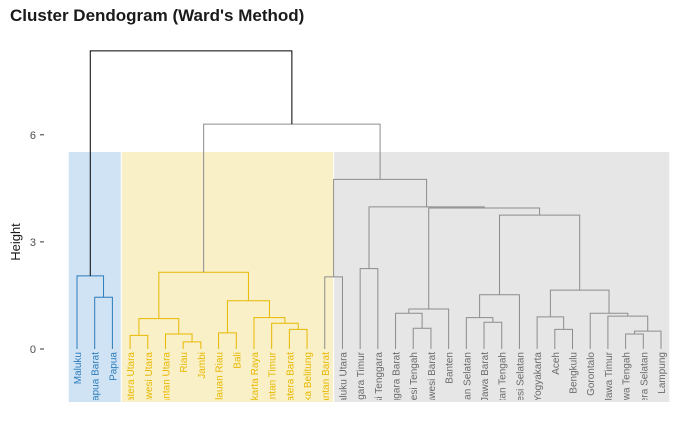  Describe the element at coordinates (538, 383) in the screenshot. I see `leaf-label: DI Yogyakarta` at that location.